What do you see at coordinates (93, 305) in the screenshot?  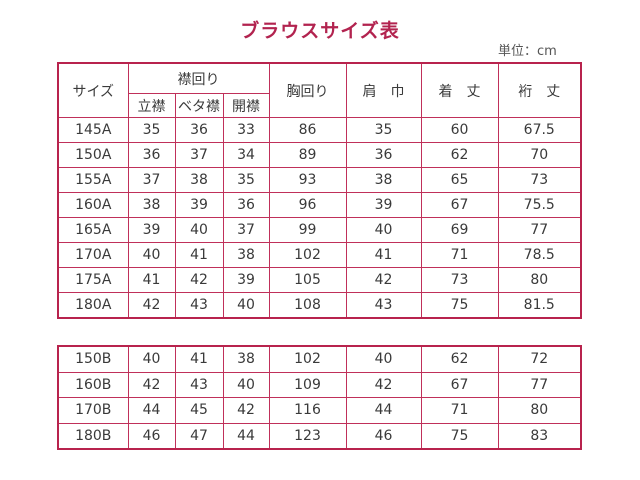 I see `size-cell: 180A` at bounding box center [93, 305].